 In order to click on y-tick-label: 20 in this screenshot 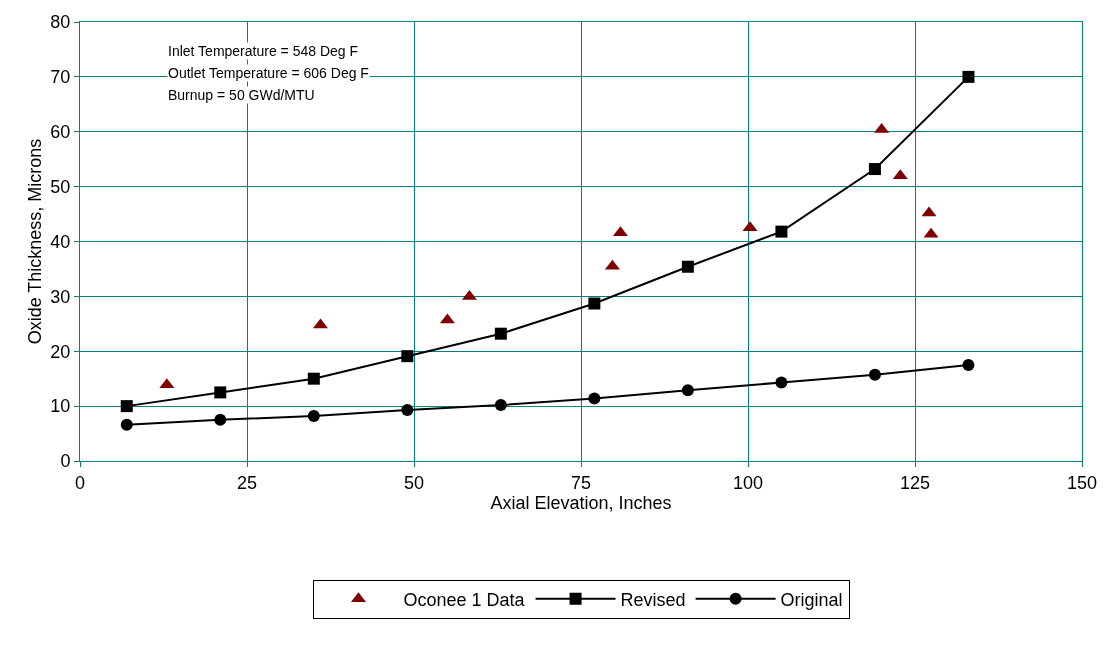, I will do `click(60, 351)`.